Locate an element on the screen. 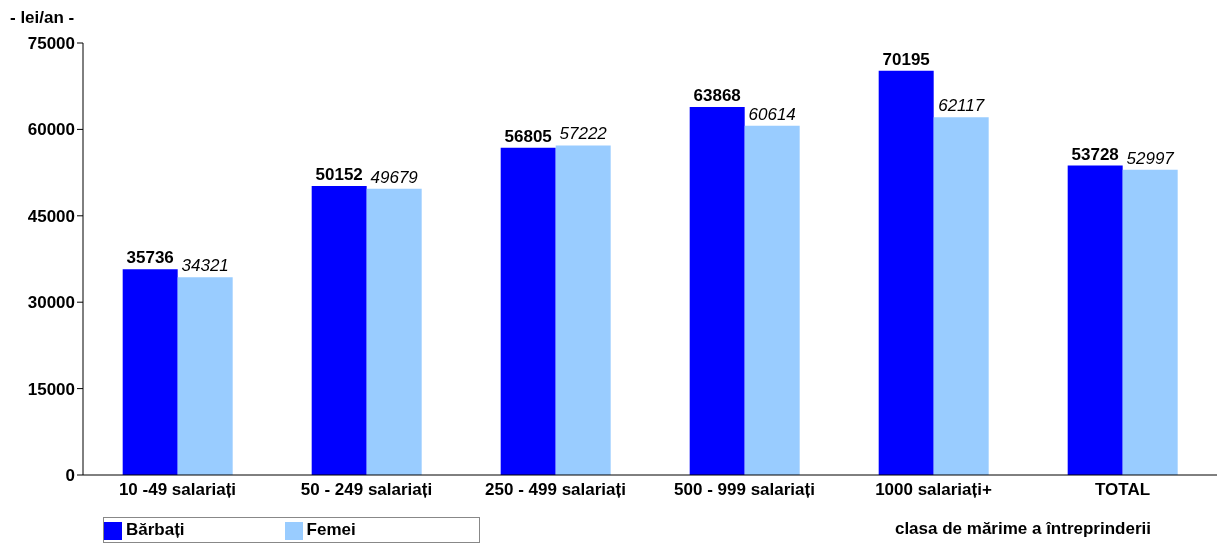 The image size is (1229, 551). x-tick-label: TOTAL is located at coordinates (1122, 490).